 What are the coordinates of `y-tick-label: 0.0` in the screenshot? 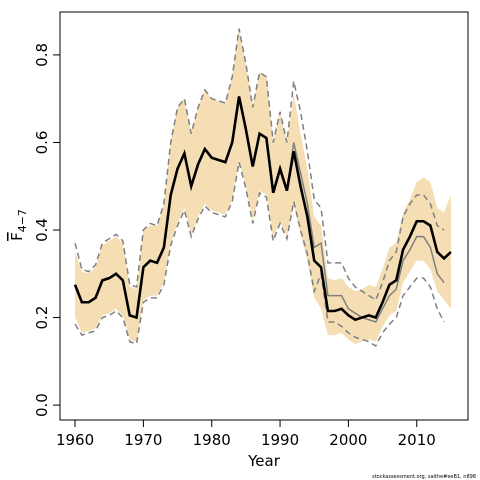 It's located at (42, 405).